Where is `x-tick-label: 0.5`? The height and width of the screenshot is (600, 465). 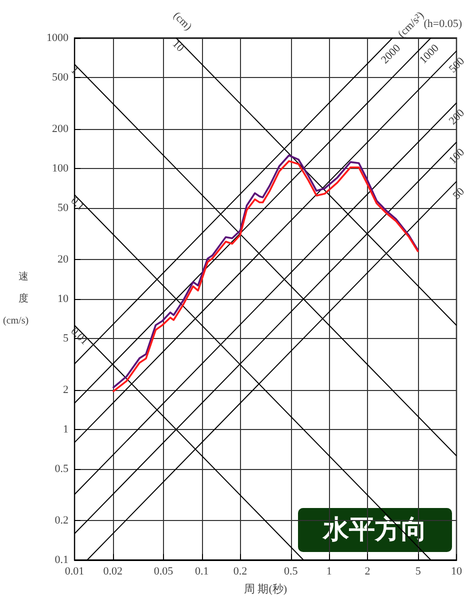 x-tick-label: 0.5 is located at coordinates (291, 572).